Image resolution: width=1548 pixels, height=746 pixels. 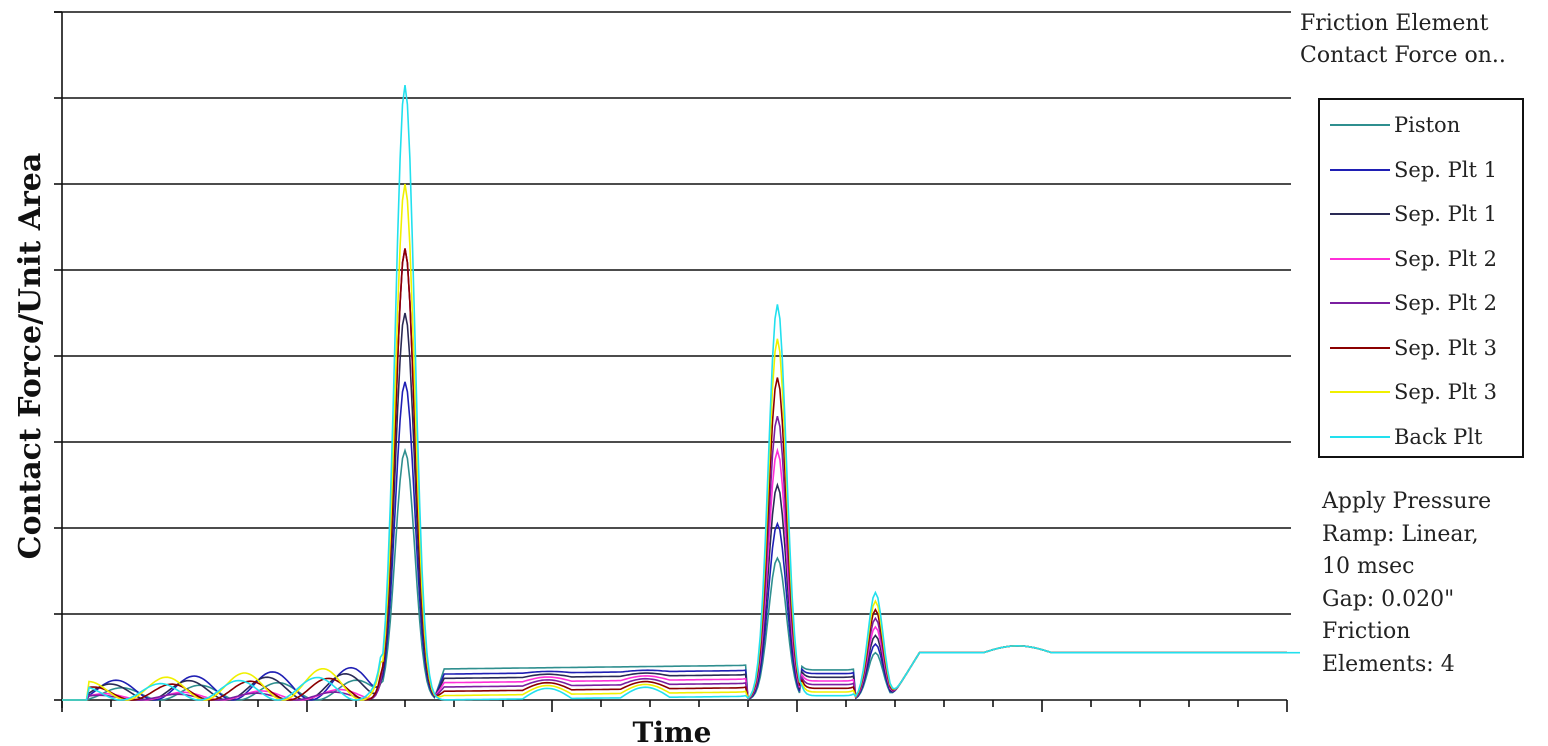 What do you see at coordinates (1400, 534) in the screenshot?
I see `note-line: Ramp: Linear,` at bounding box center [1400, 534].